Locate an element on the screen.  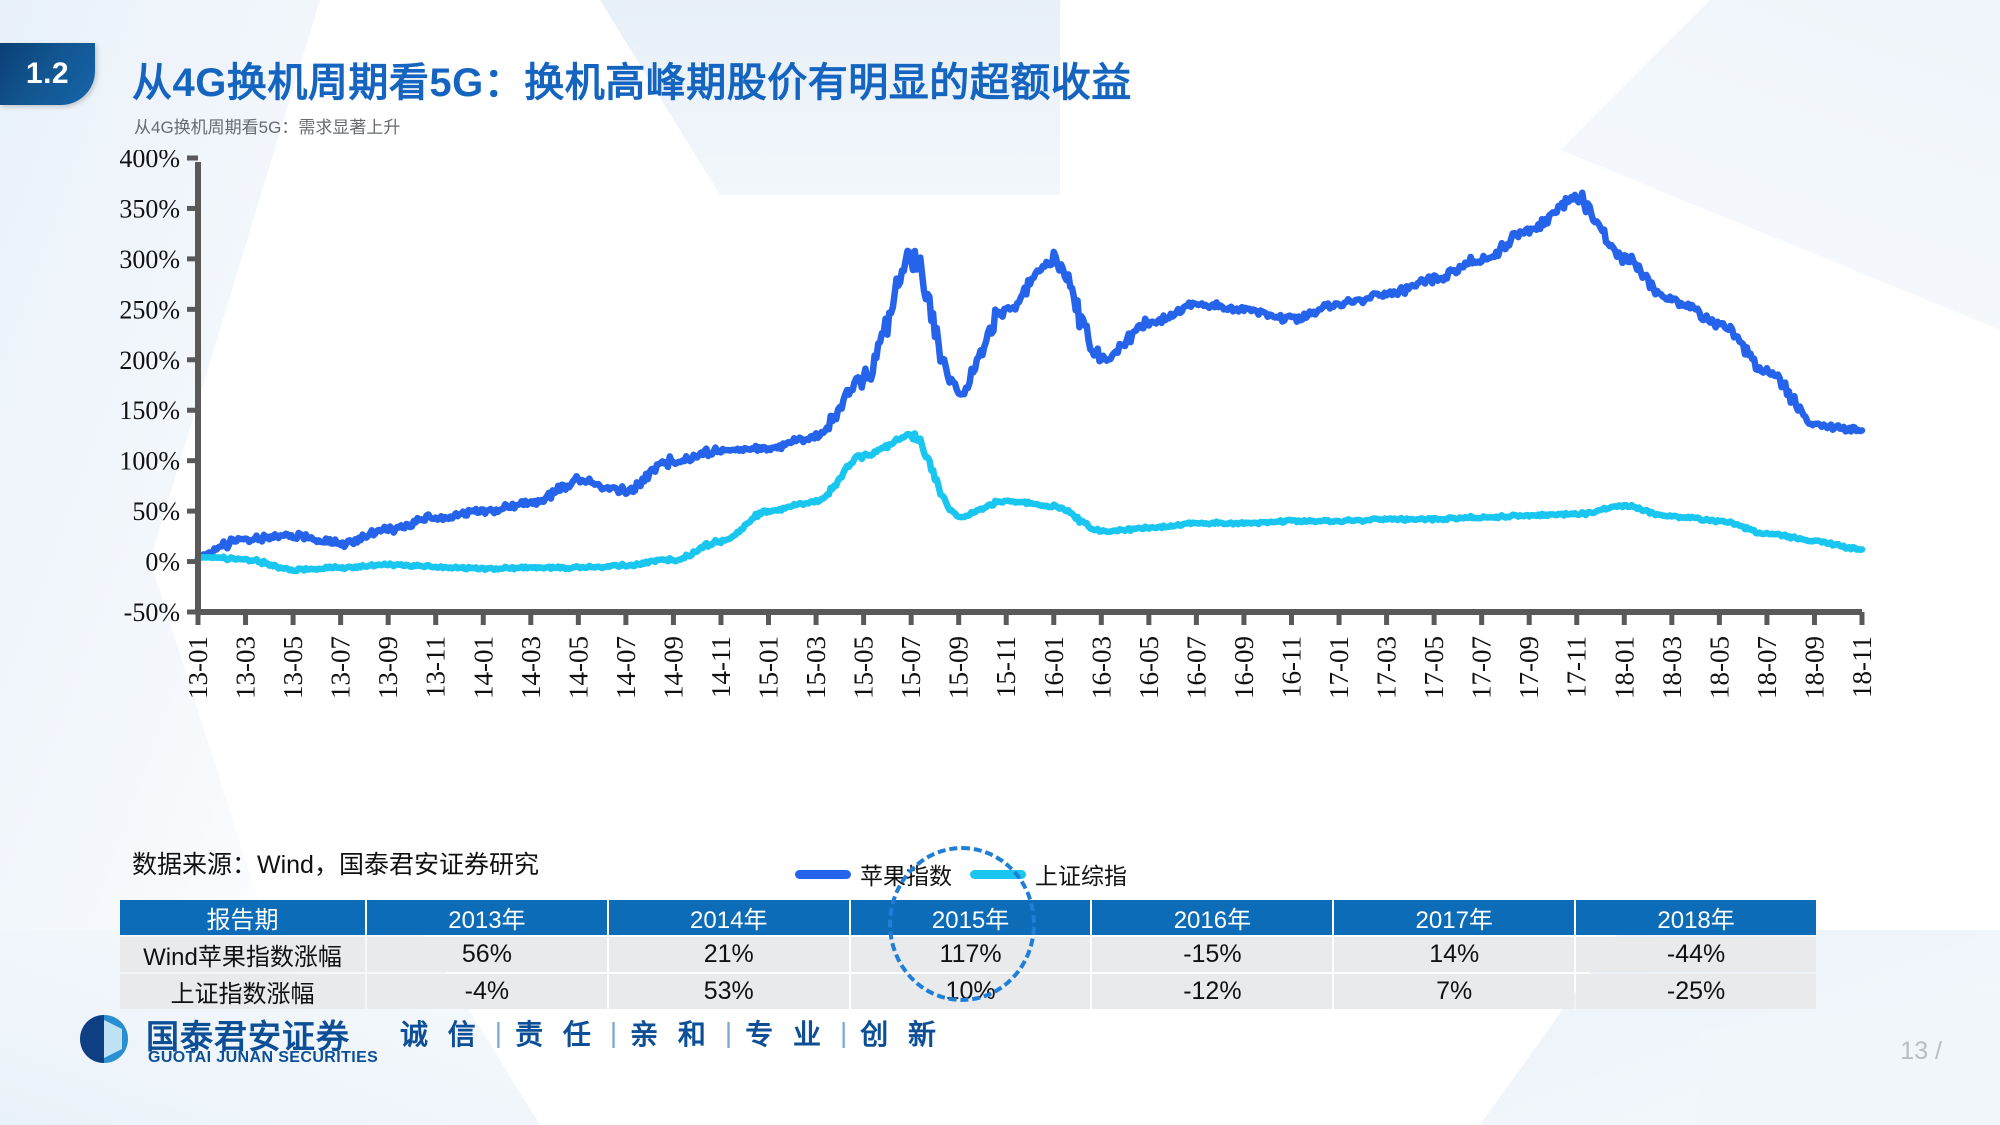
y-tick-label: 0% is located at coordinates (162, 562).